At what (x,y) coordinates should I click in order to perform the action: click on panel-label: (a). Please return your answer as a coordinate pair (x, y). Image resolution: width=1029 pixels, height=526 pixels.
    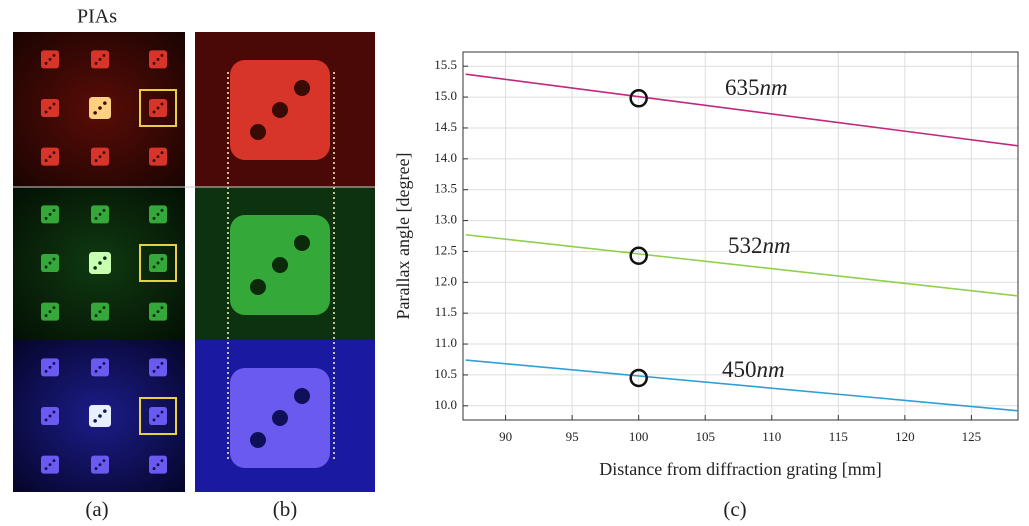
    Looking at the image, I should click on (96, 509).